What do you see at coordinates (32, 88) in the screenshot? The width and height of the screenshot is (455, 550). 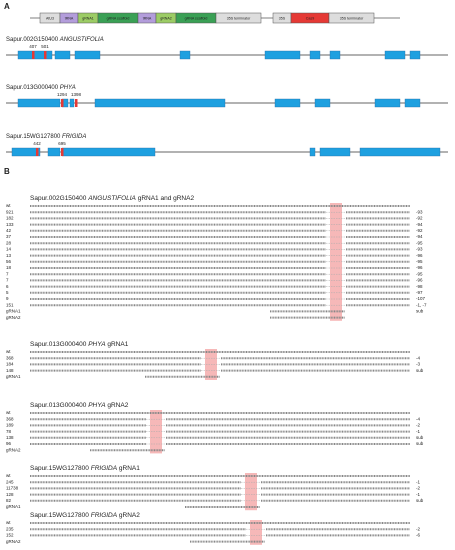 I see `gene-id: Sapur.013G000400` at bounding box center [32, 88].